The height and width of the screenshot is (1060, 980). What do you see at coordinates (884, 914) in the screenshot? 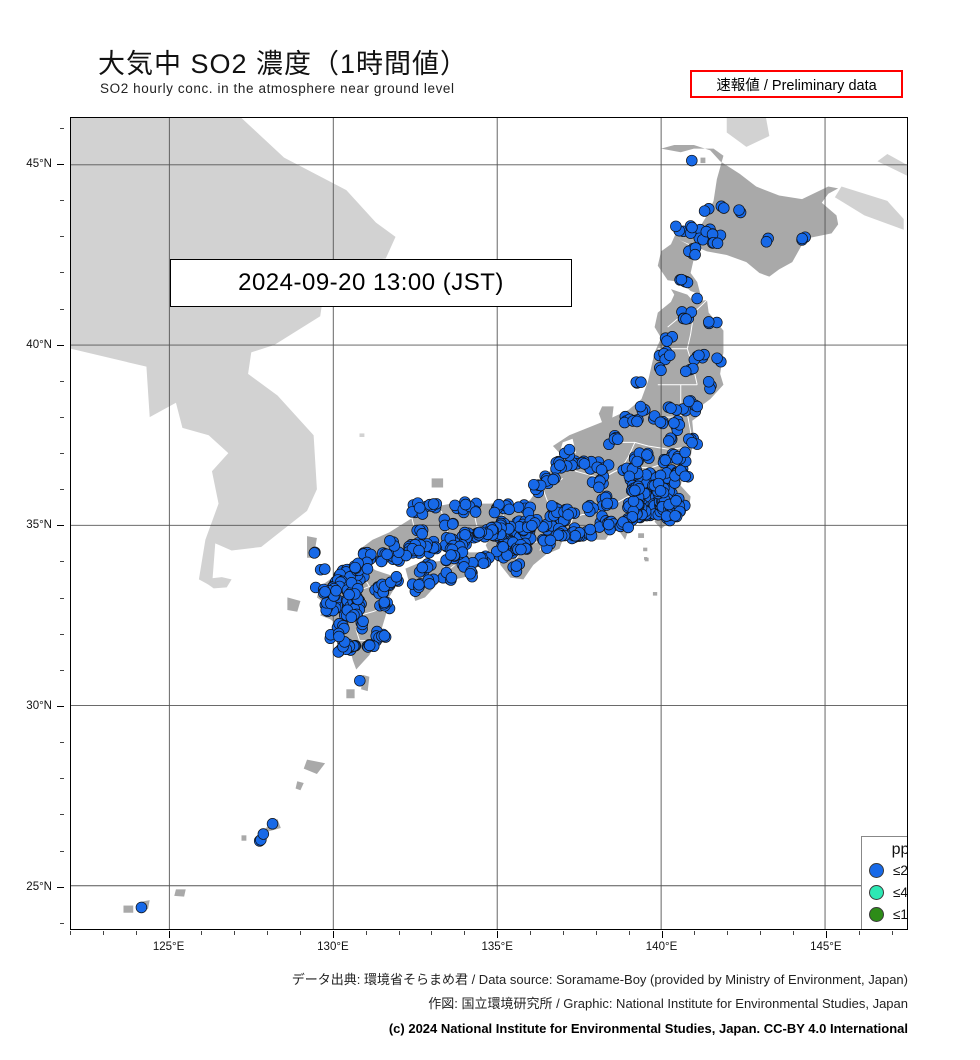
I see `legend-item-2: ≤100` at bounding box center [884, 914].